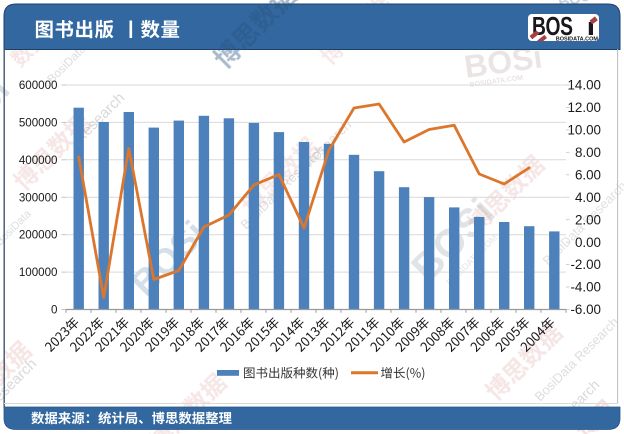  I want to click on svg-text: 600000, so click(38, 85).